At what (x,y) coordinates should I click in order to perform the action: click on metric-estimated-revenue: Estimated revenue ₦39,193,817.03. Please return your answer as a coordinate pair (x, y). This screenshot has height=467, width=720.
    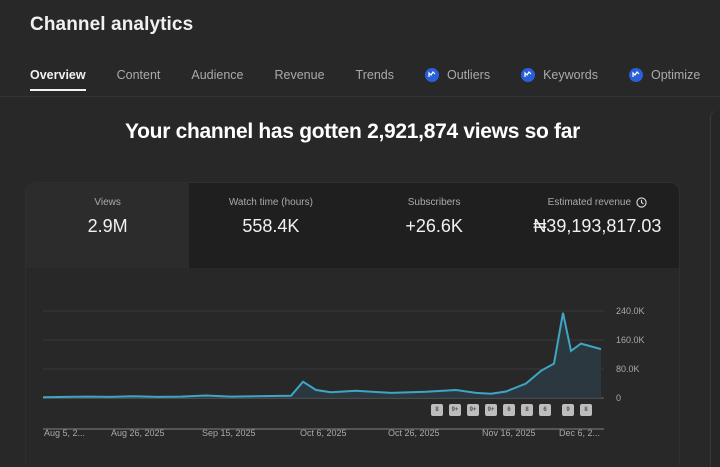
    Looking at the image, I should click on (597, 225).